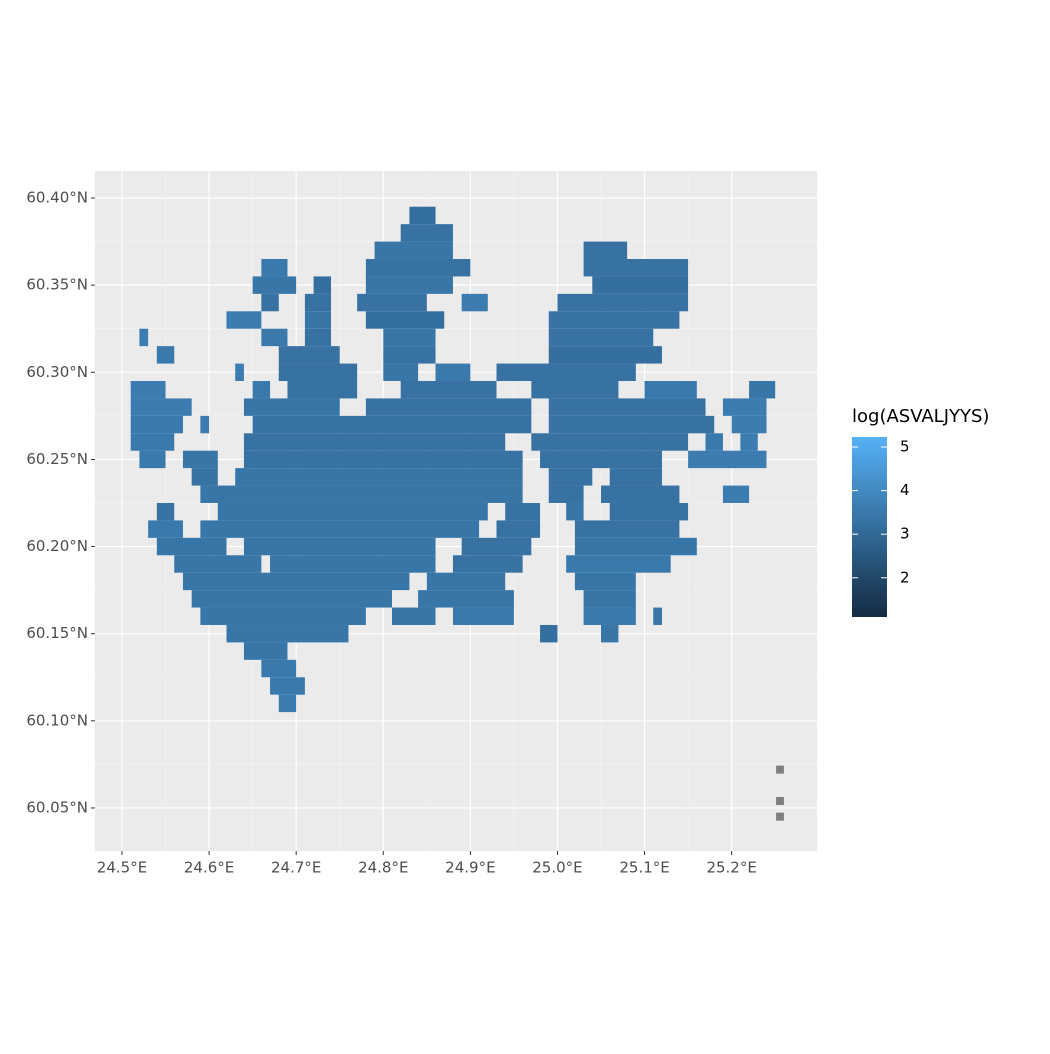  Describe the element at coordinates (57, 459) in the screenshot. I see `y-tick-label: 60.25°N` at that location.